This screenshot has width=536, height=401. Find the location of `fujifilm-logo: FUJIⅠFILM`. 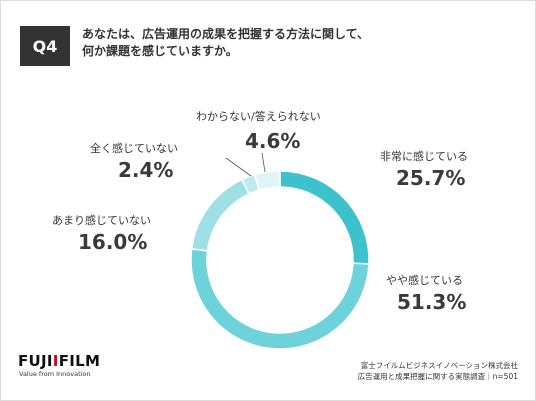

fujifilm-logo: FUJIⅠFILM is located at coordinates (59, 361).